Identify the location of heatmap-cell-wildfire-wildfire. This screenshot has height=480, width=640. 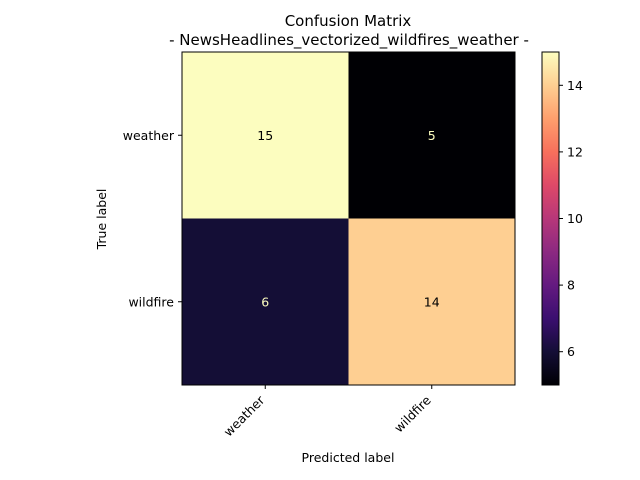
(431, 301).